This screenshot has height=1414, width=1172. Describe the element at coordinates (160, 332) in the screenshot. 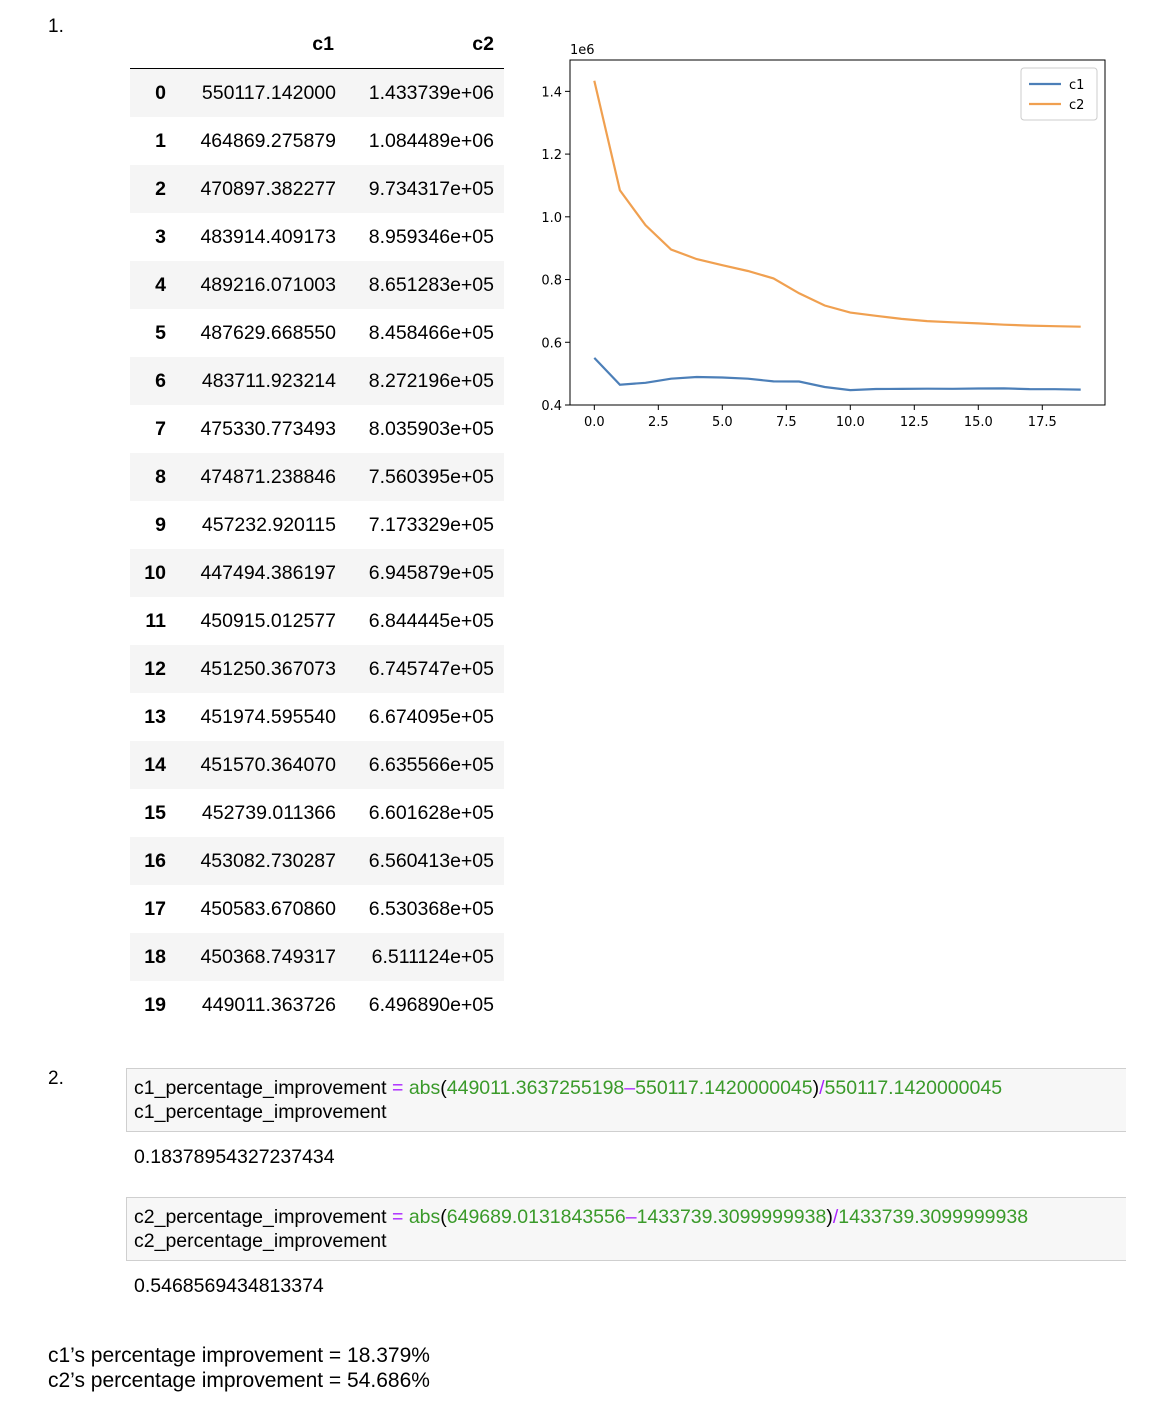

I see `row-index: 5` at that location.